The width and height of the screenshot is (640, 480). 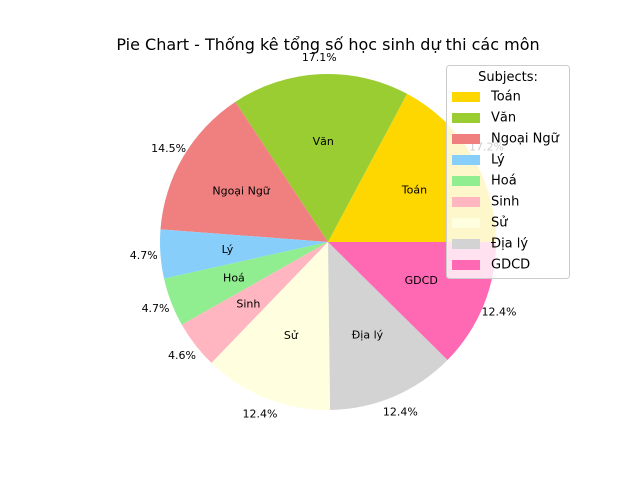 What do you see at coordinates (525, 139) in the screenshot?
I see `legend-entry-label: Ngoại Ngữ` at bounding box center [525, 139].